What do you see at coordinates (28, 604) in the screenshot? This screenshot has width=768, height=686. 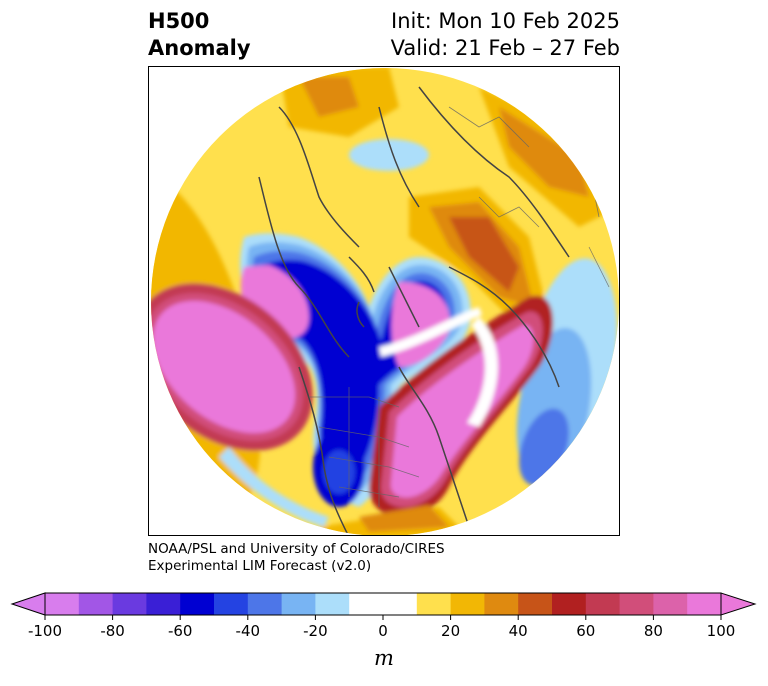 I see `colorbar-min-extend` at bounding box center [28, 604].